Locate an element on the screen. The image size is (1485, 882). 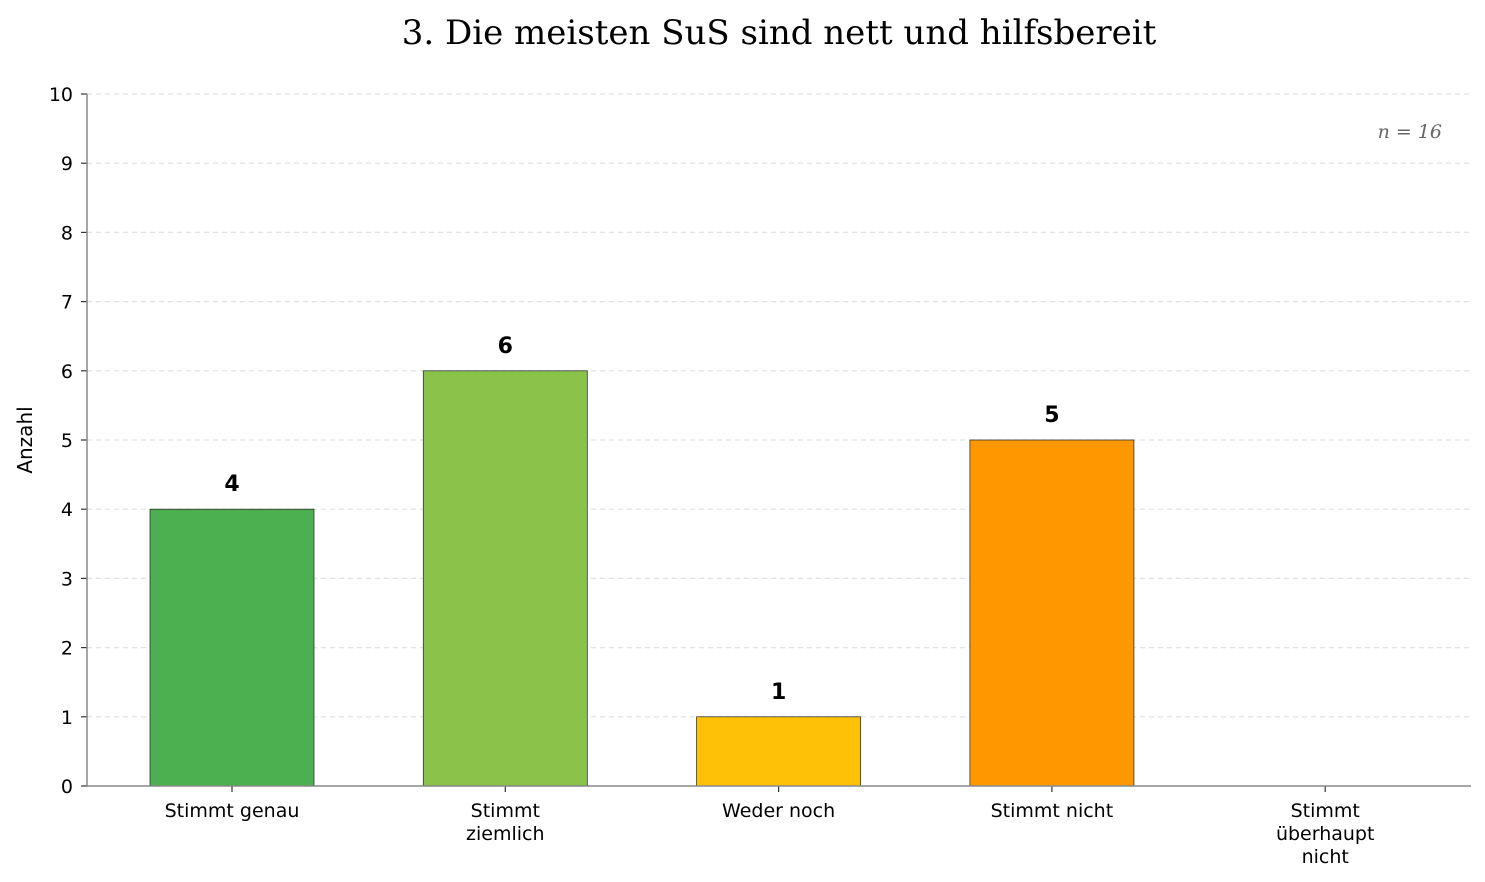
y-tick-label: 8 is located at coordinates (67, 233).